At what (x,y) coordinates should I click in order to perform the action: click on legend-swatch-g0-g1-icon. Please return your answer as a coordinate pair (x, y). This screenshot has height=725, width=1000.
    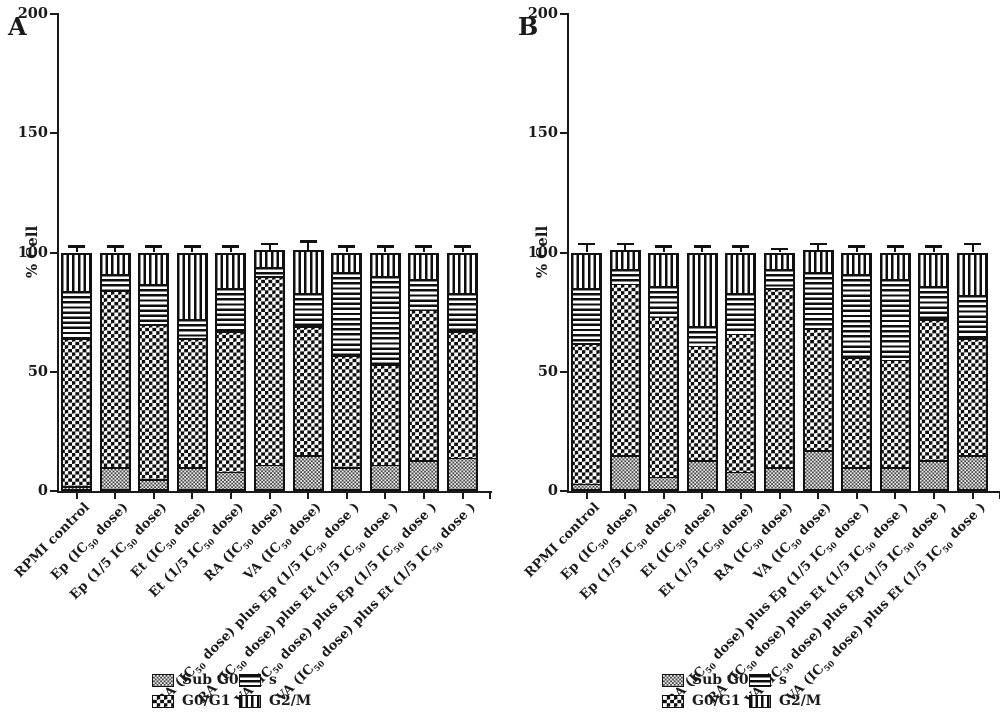
    Looking at the image, I should click on (673, 701).